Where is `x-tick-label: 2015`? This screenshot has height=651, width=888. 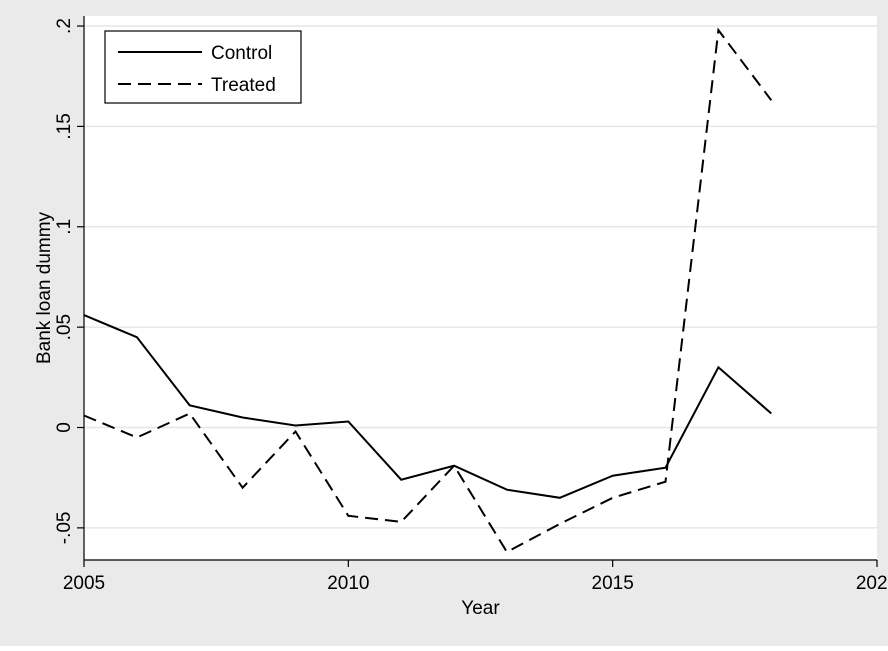
x-tick-label: 2015 is located at coordinates (613, 583).